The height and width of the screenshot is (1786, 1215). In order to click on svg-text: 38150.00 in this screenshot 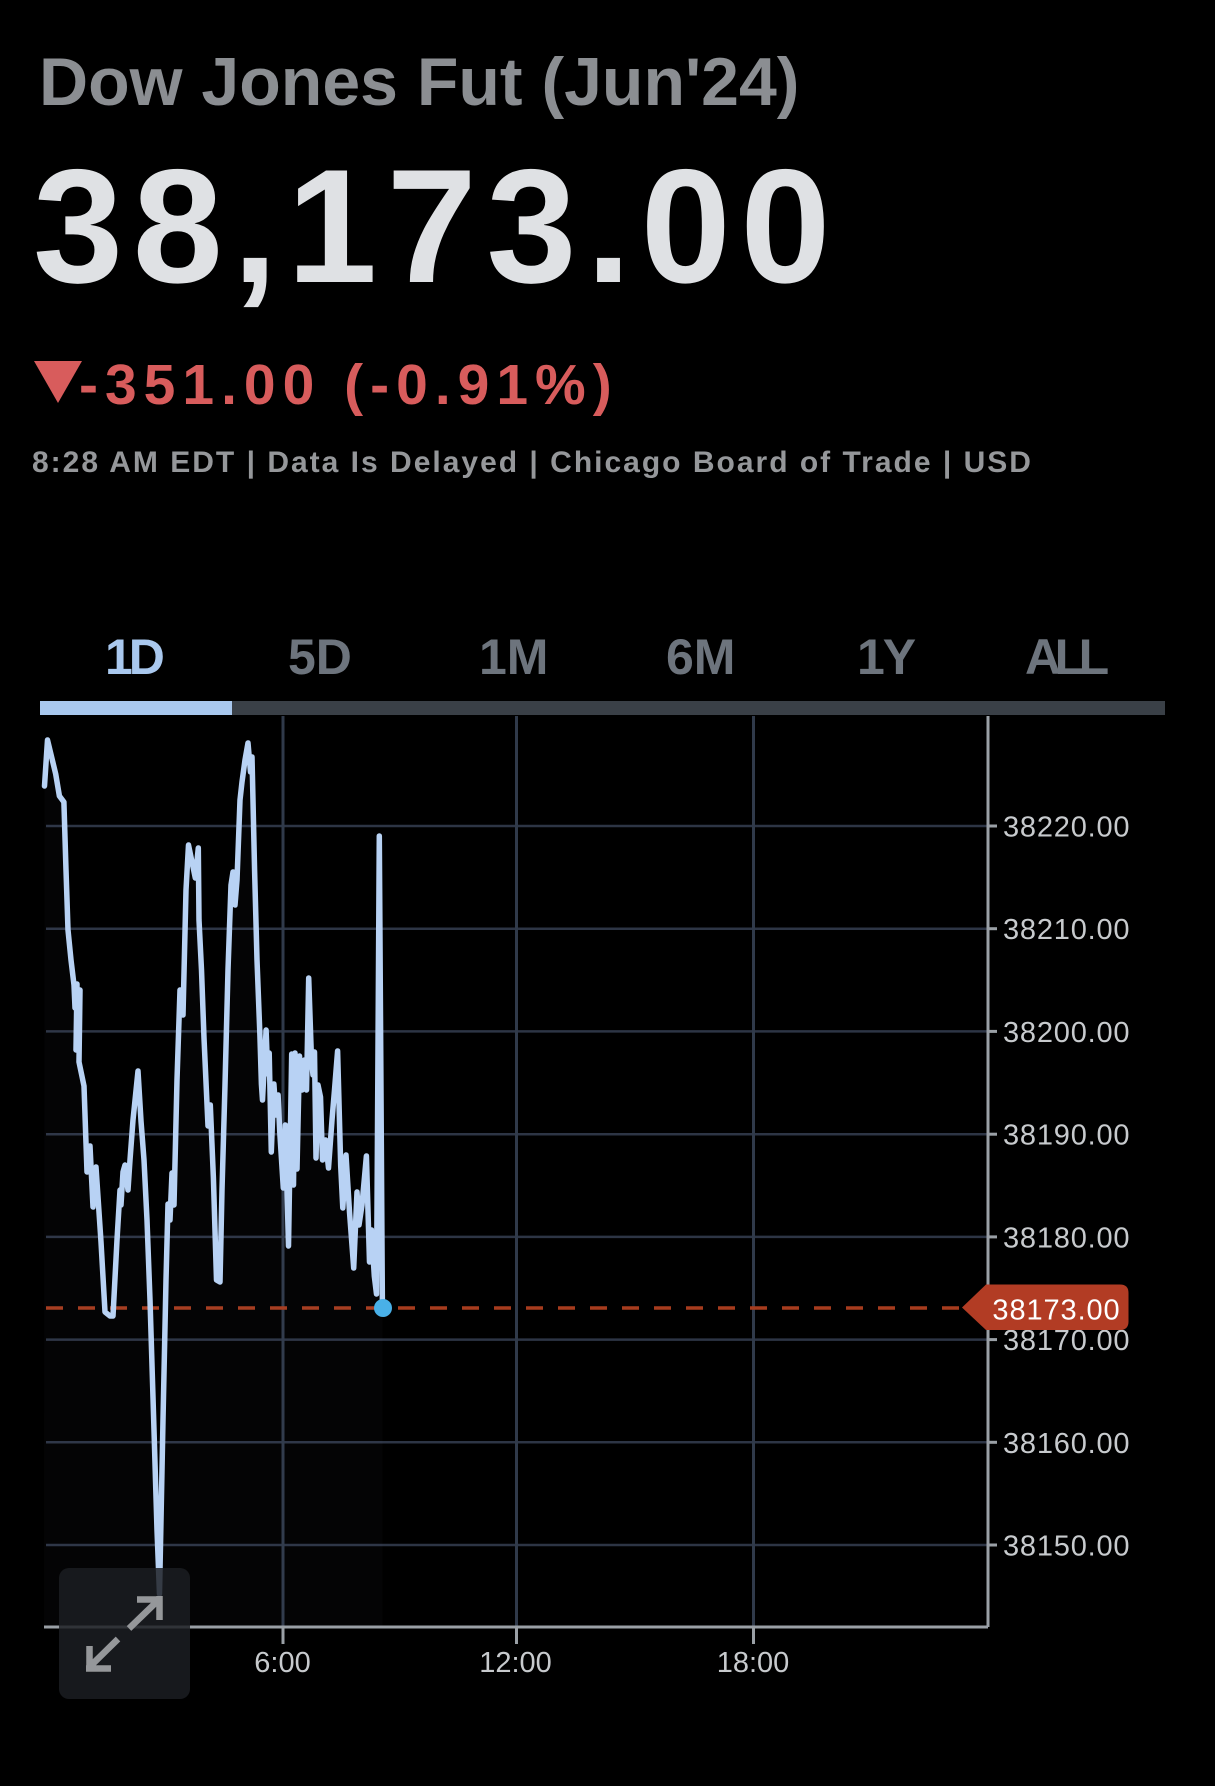, I will do `click(1066, 1547)`.